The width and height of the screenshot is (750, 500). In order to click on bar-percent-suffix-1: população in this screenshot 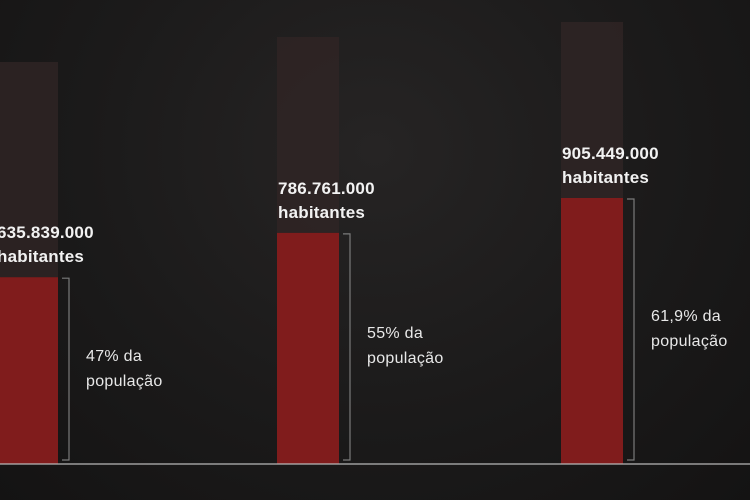, I will do `click(124, 381)`.